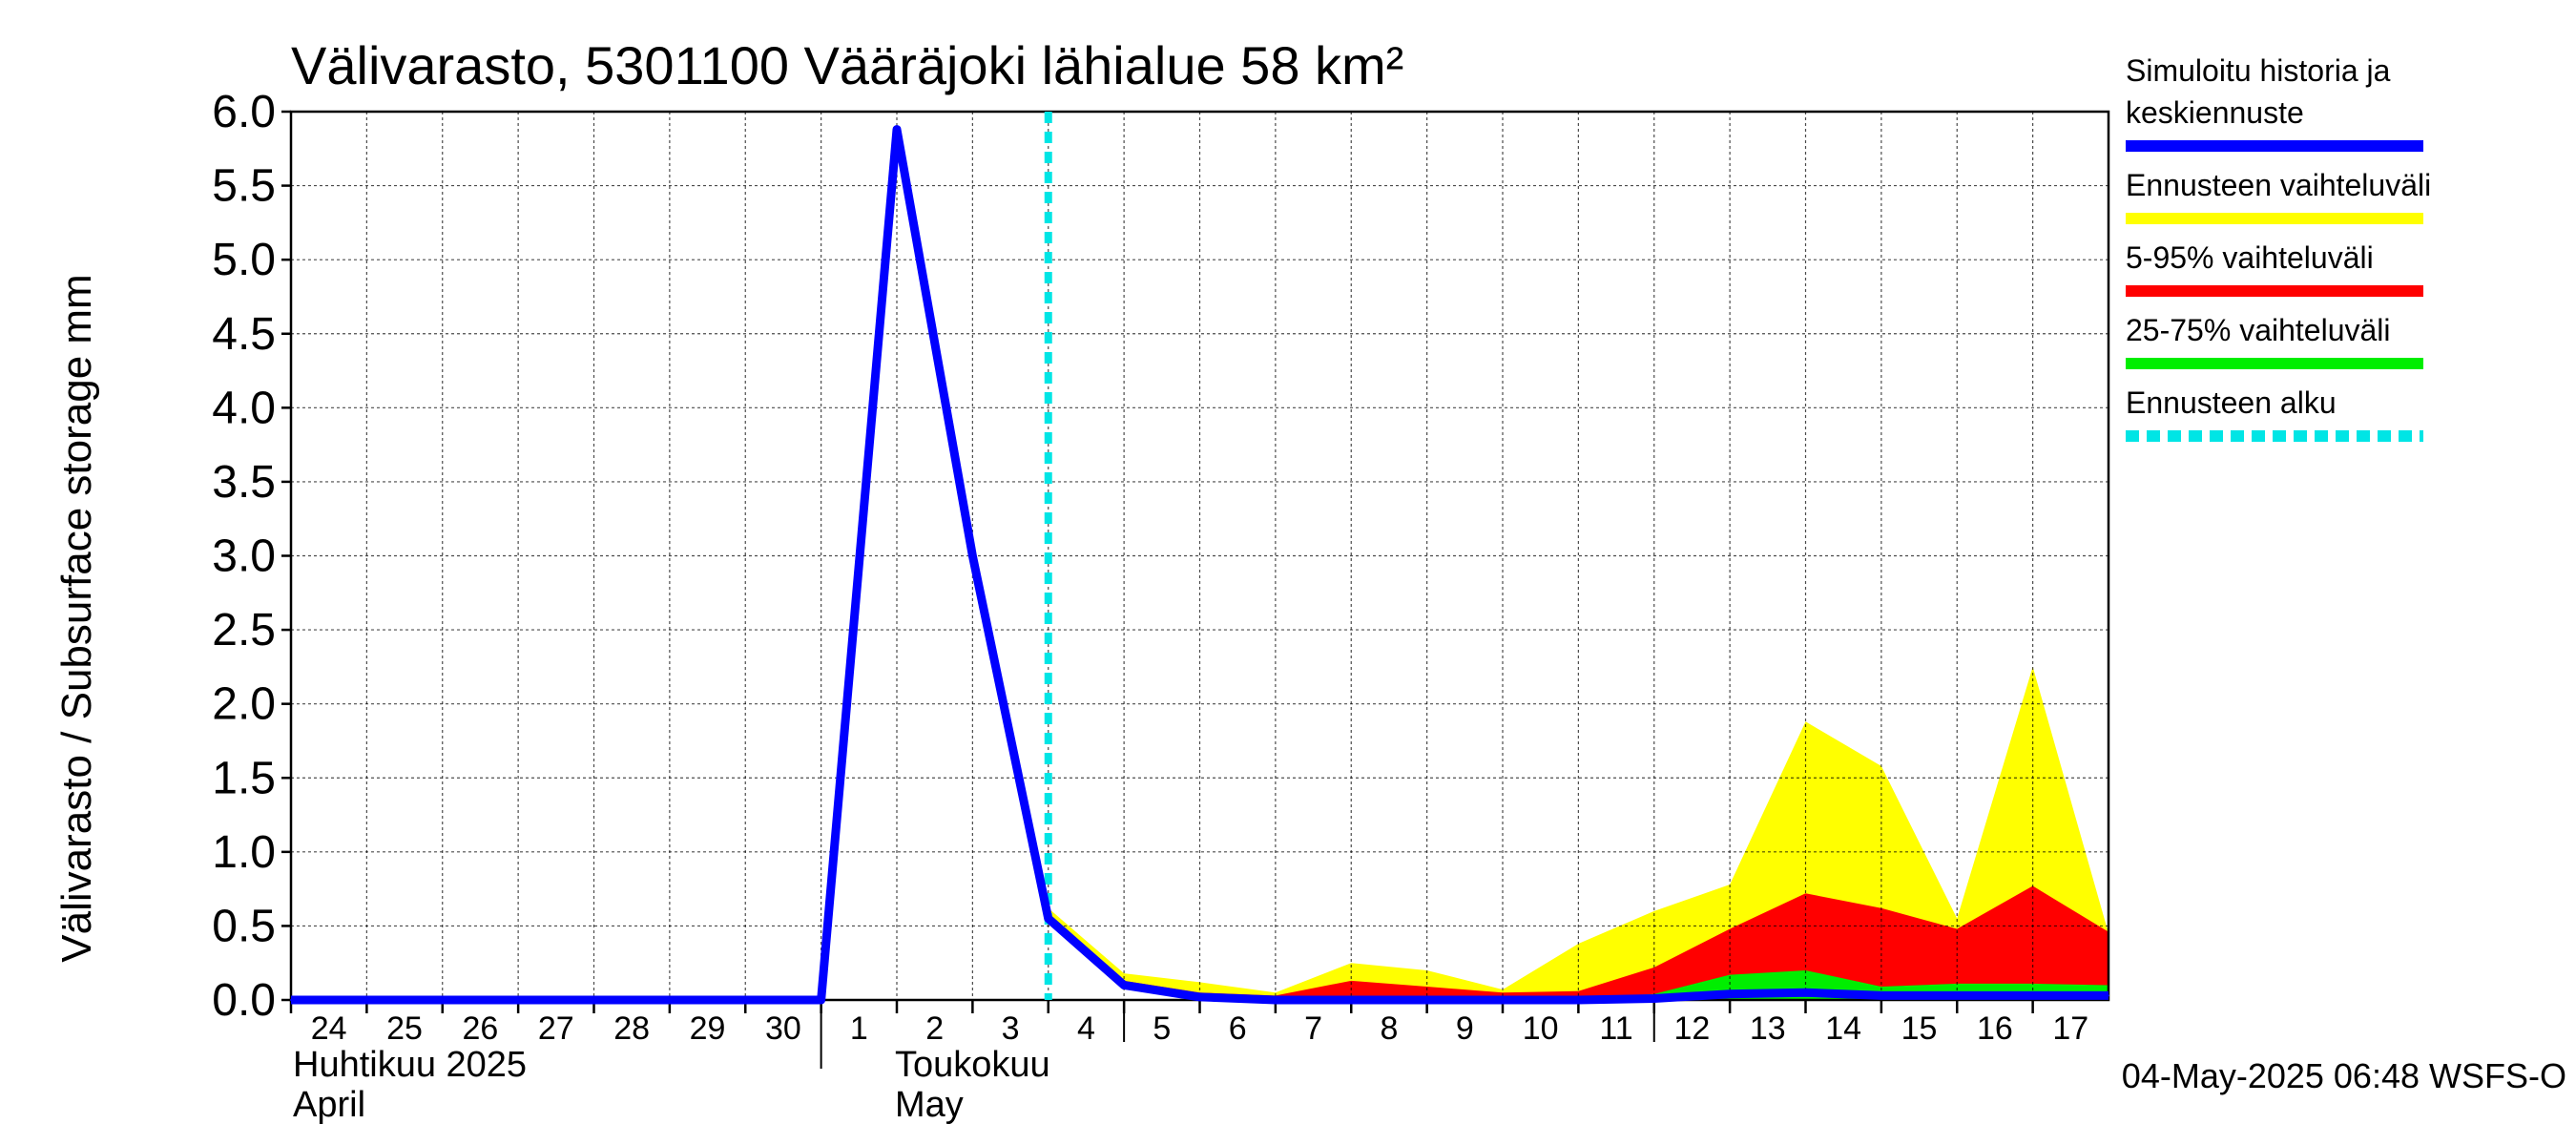 The image size is (2576, 1145). What do you see at coordinates (244, 704) in the screenshot?
I see `y-tick-label: 2.0` at bounding box center [244, 704].